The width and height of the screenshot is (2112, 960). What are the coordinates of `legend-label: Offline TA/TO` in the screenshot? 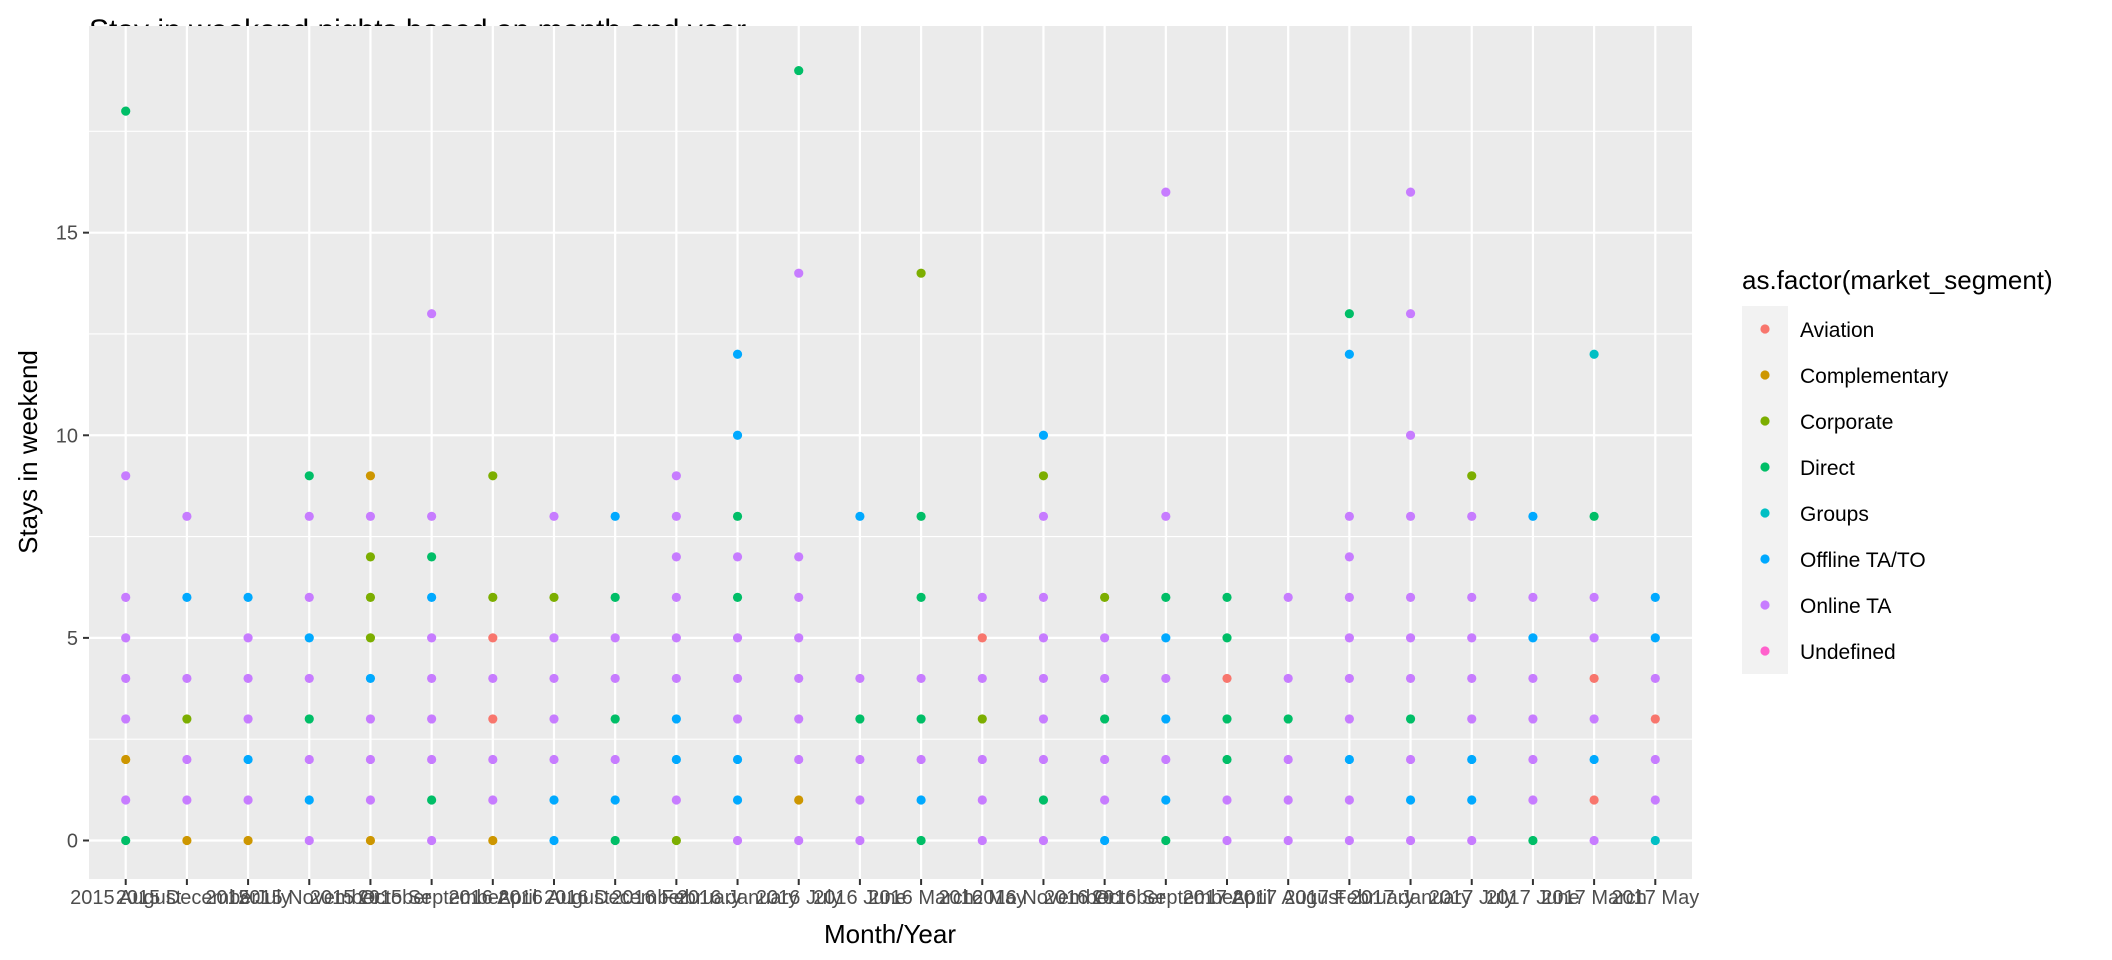 It's located at (1863, 560).